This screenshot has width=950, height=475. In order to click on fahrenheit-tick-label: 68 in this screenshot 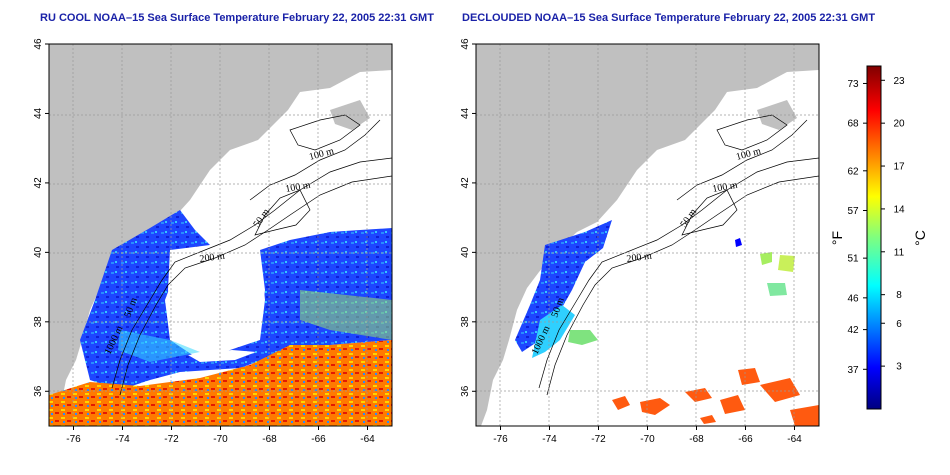, I will do `click(853, 124)`.